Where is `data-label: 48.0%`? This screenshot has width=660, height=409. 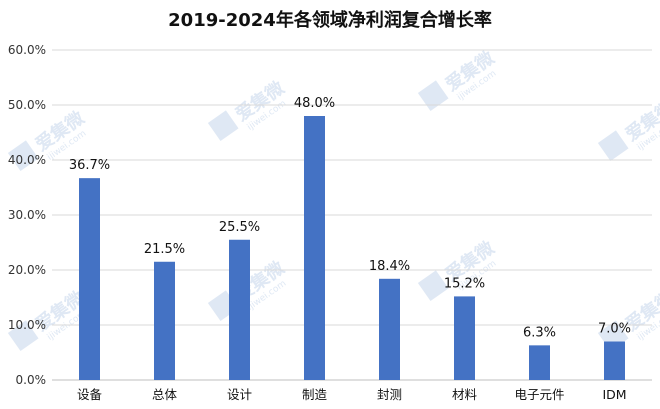
data-label: 48.0% is located at coordinates (314, 103).